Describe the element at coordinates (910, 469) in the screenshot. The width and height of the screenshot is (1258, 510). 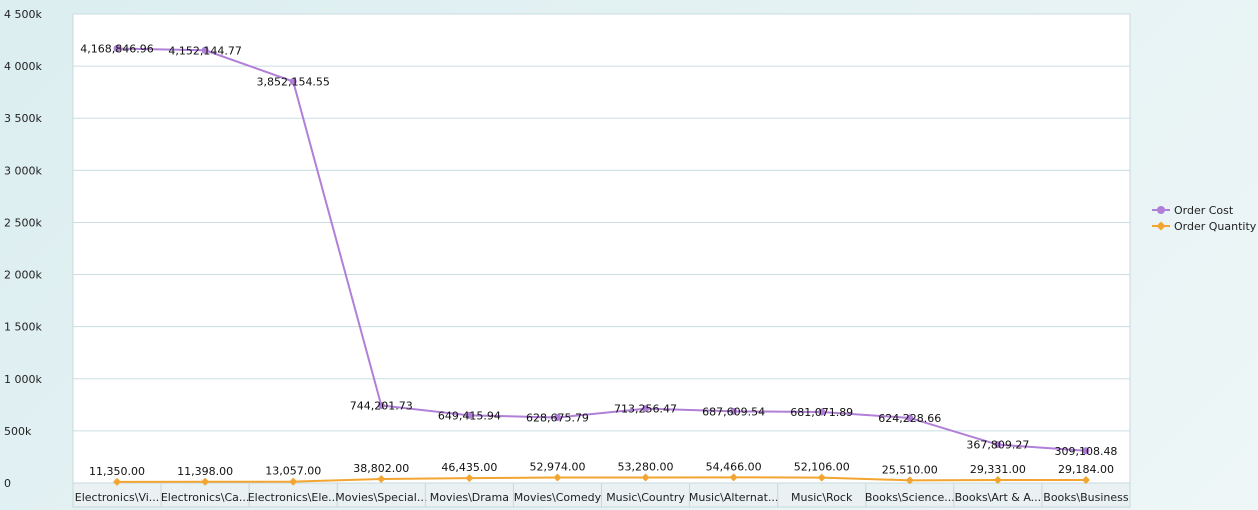
I see `data-label: 25,510.00` at that location.